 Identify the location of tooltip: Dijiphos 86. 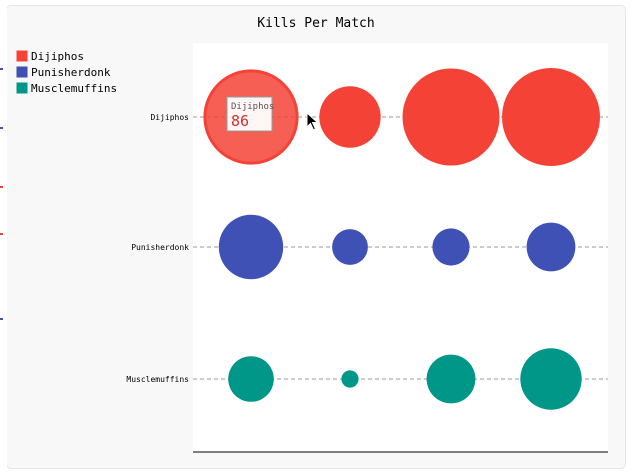
(250, 114).